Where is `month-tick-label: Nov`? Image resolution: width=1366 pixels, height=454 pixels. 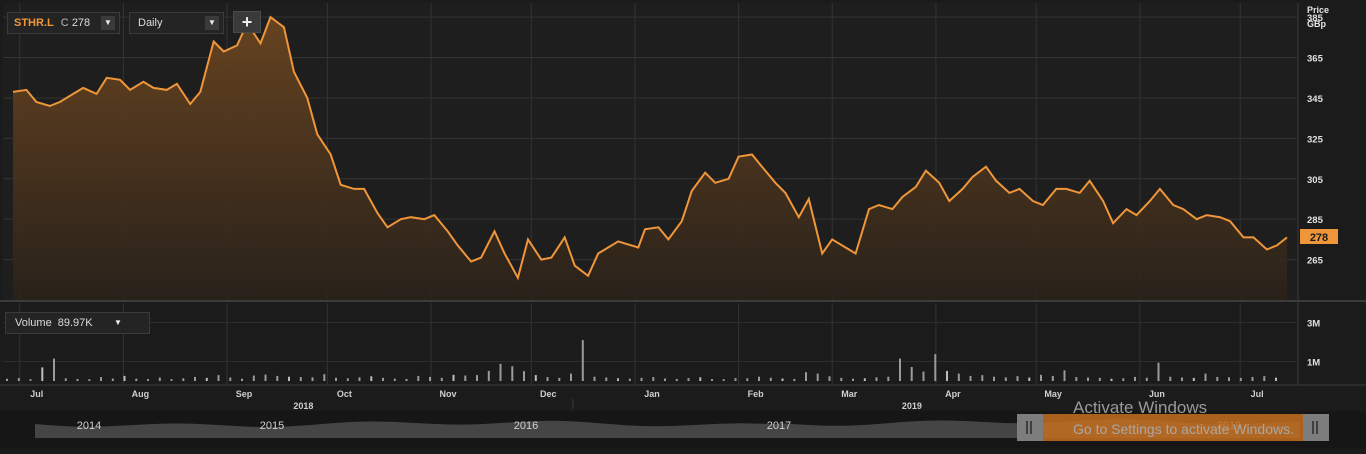 month-tick-label: Nov is located at coordinates (447, 394).